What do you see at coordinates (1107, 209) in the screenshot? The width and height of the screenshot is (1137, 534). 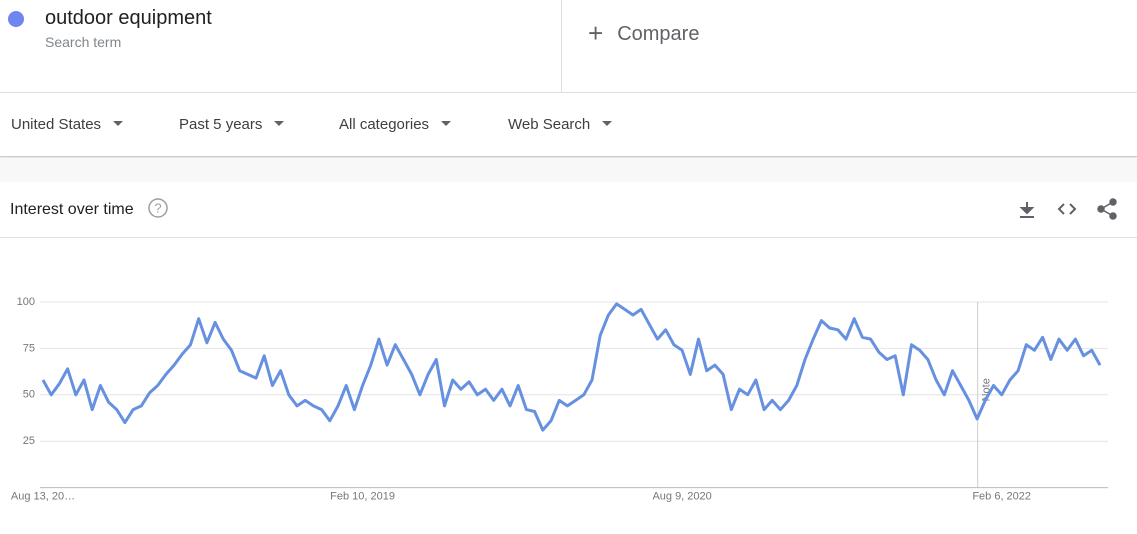 I see `share-icon` at bounding box center [1107, 209].